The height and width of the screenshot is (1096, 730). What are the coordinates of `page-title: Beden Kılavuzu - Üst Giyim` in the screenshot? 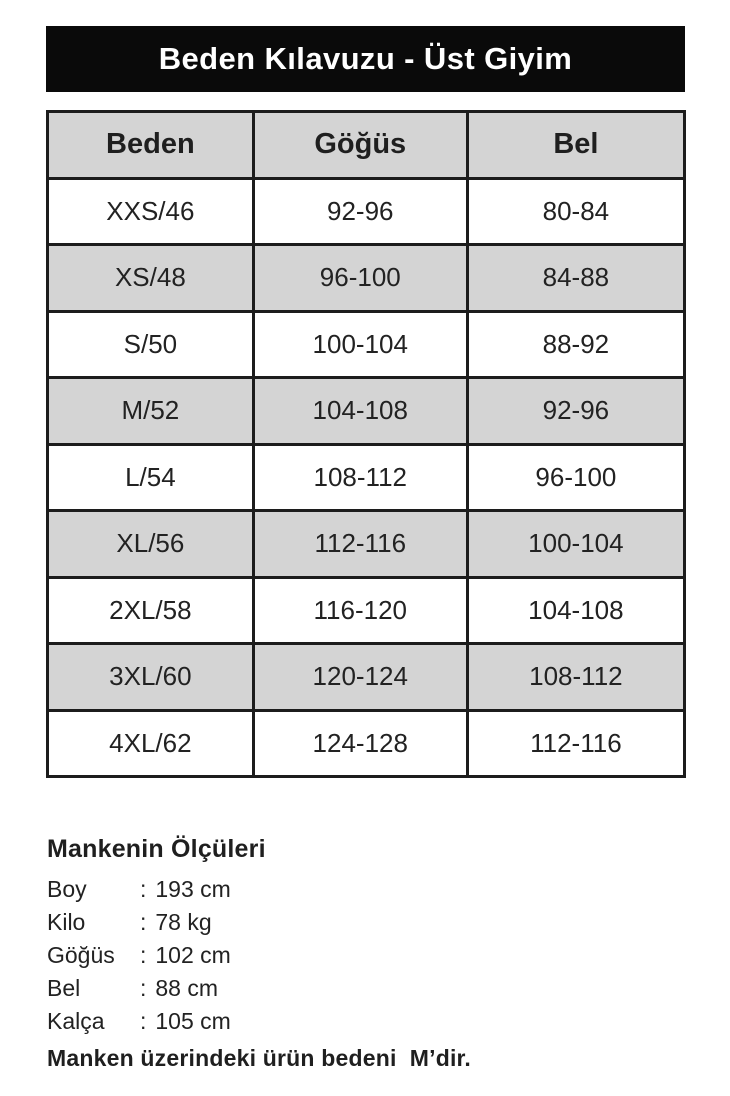 It's located at (365, 58).